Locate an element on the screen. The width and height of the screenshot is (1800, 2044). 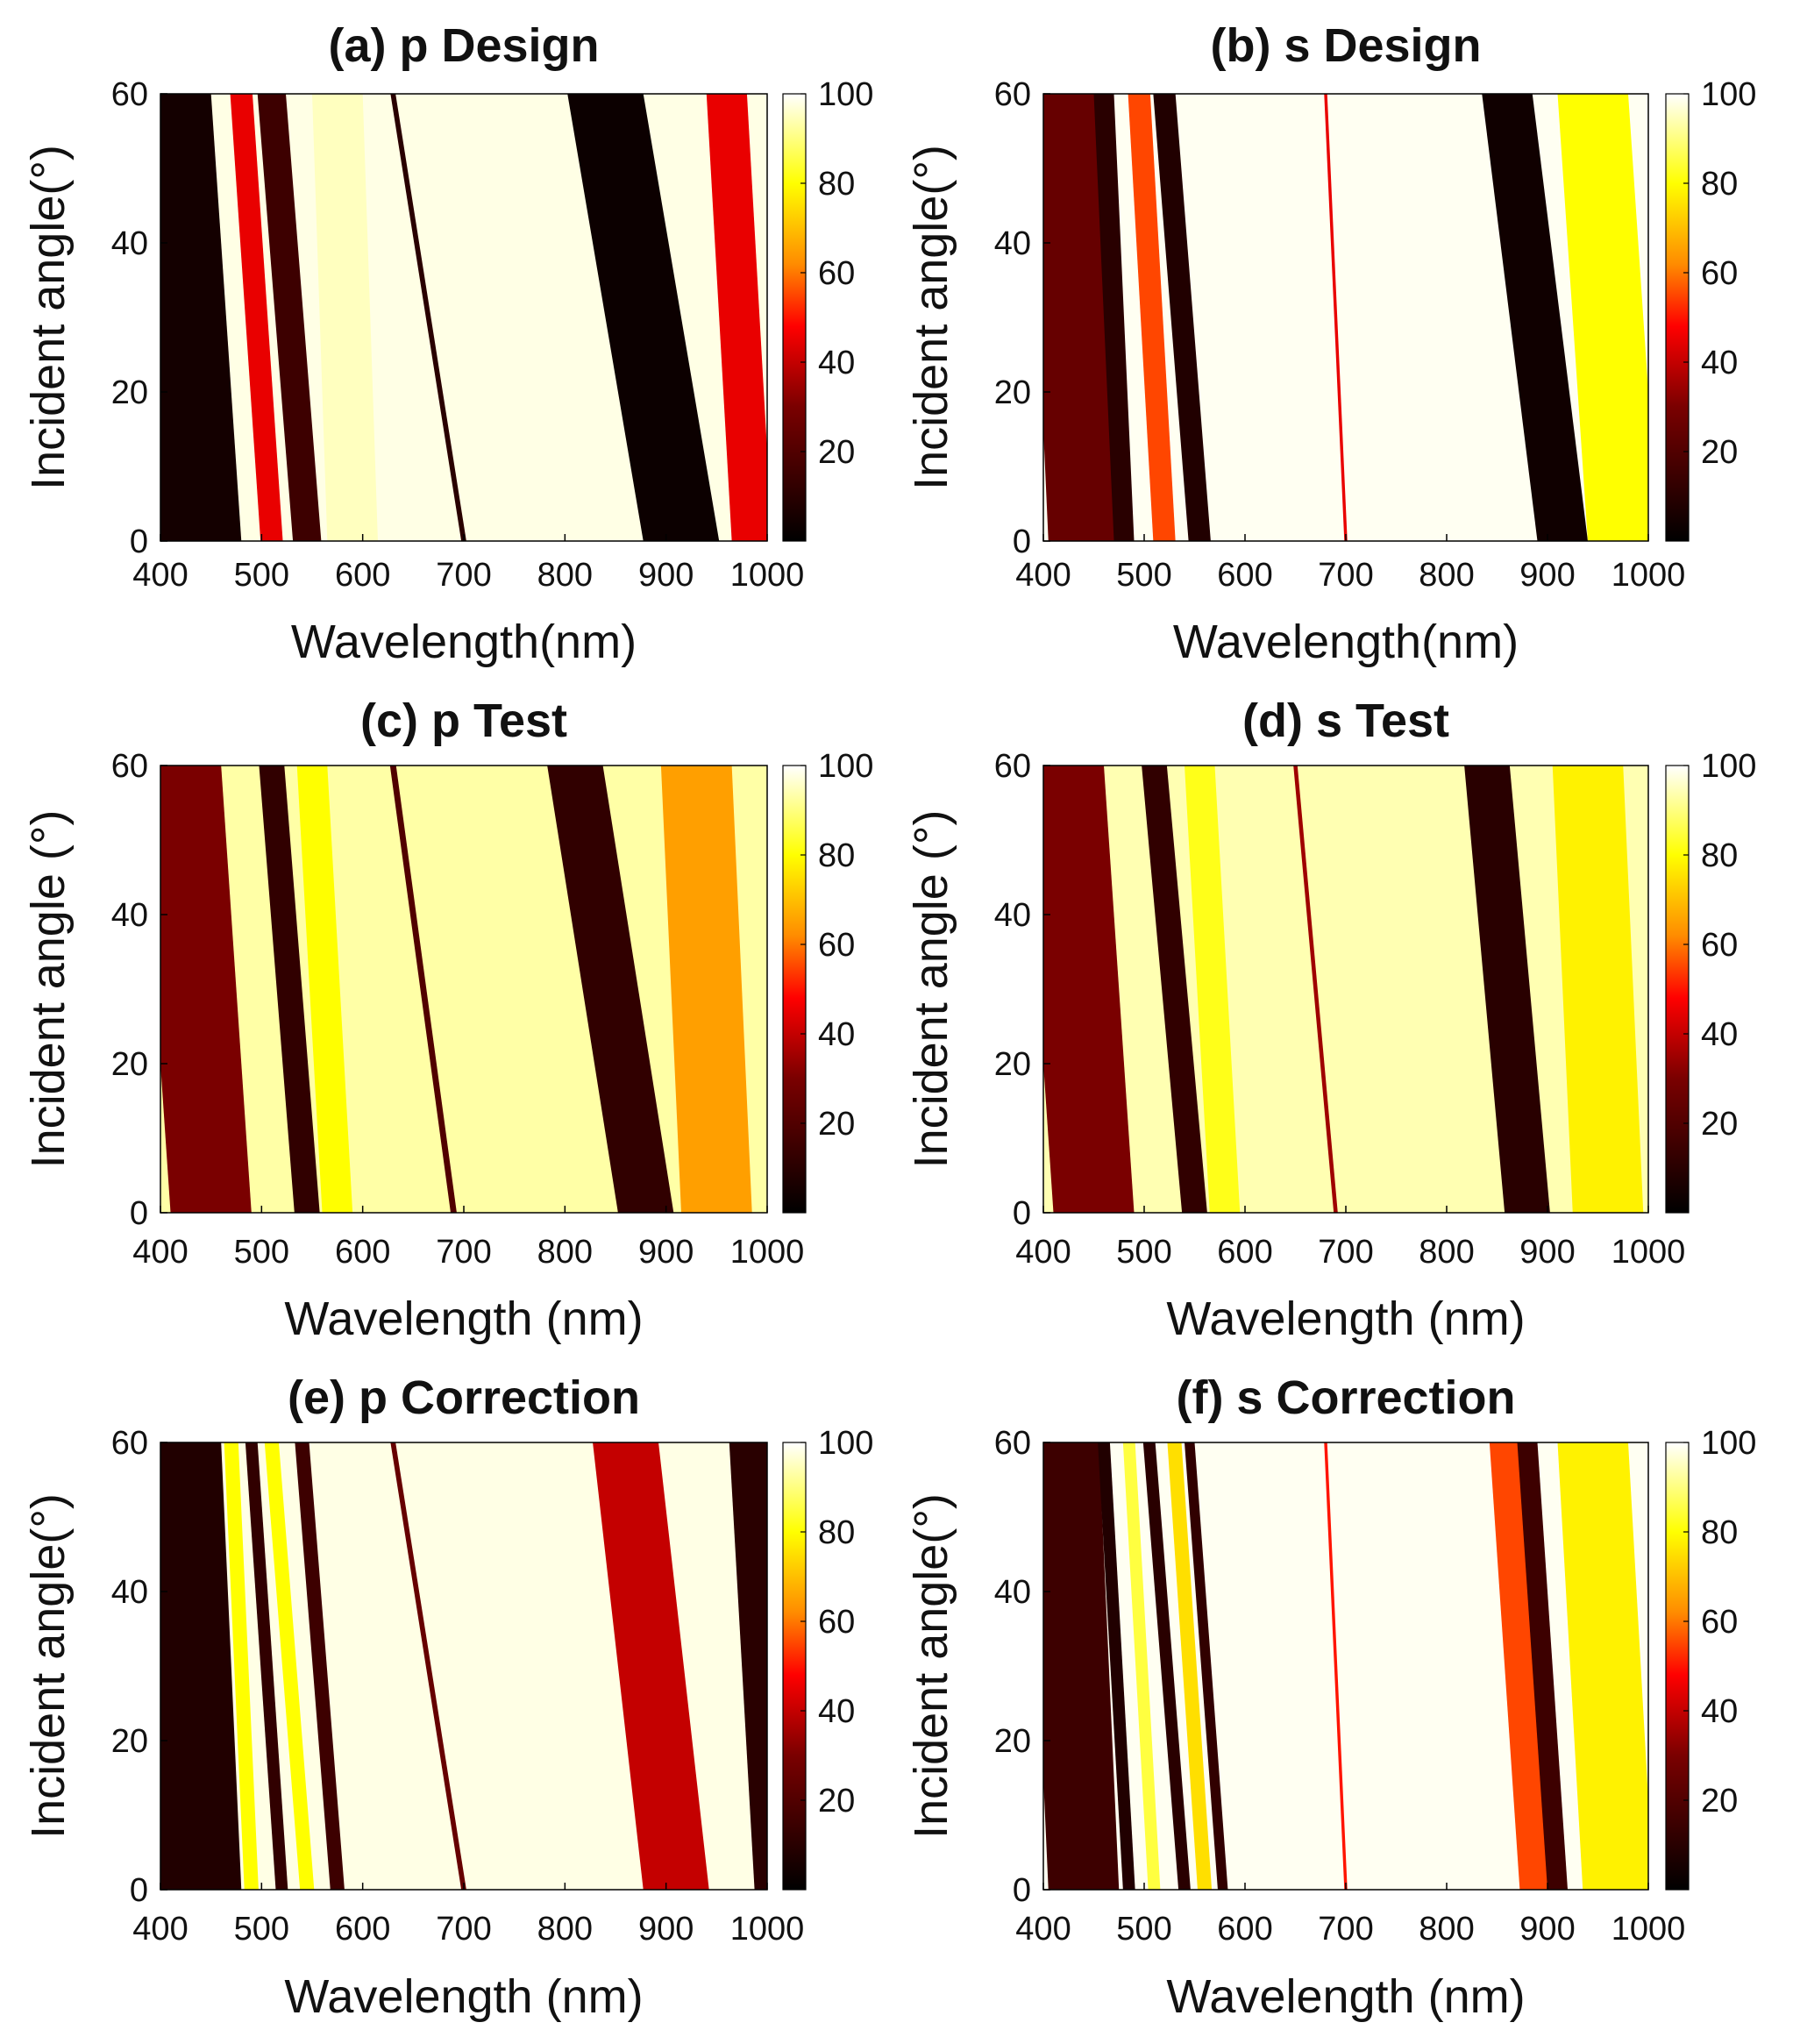
panel-title: (e) p Correction is located at coordinates (464, 1397).